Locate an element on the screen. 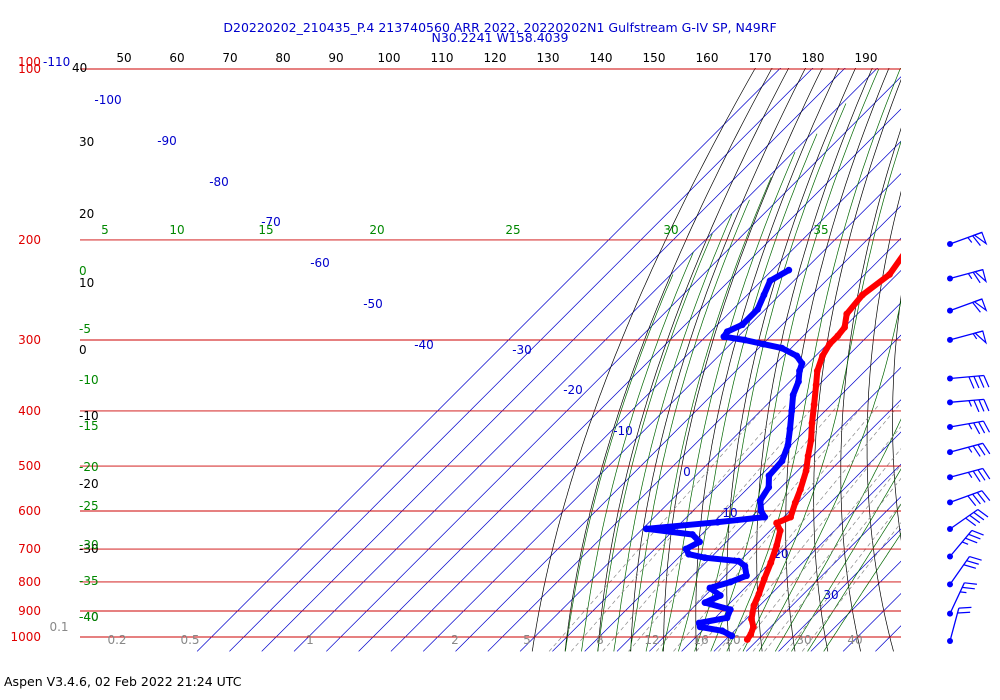 The width and height of the screenshot is (1000, 700). isotherm-label: 30 is located at coordinates (830, 595).